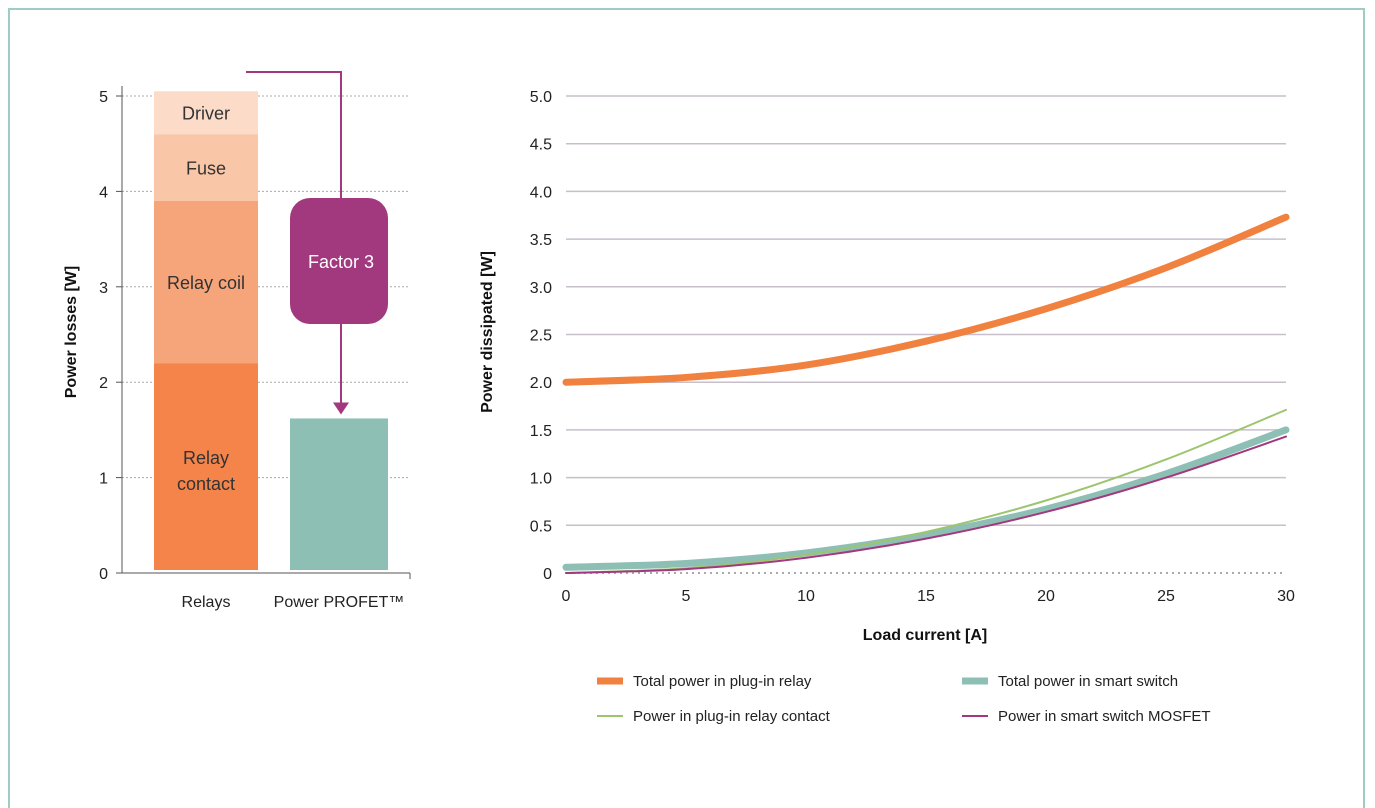  What do you see at coordinates (341, 408) in the screenshot?
I see `factor-arrowhead` at bounding box center [341, 408].